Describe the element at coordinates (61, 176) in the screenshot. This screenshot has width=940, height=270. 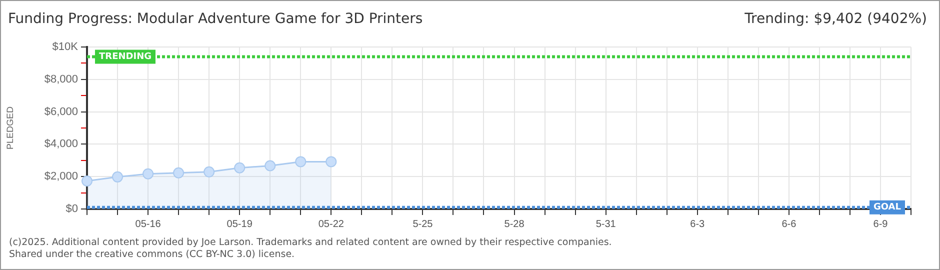
I see `y-tick-label: $2,000` at that location.